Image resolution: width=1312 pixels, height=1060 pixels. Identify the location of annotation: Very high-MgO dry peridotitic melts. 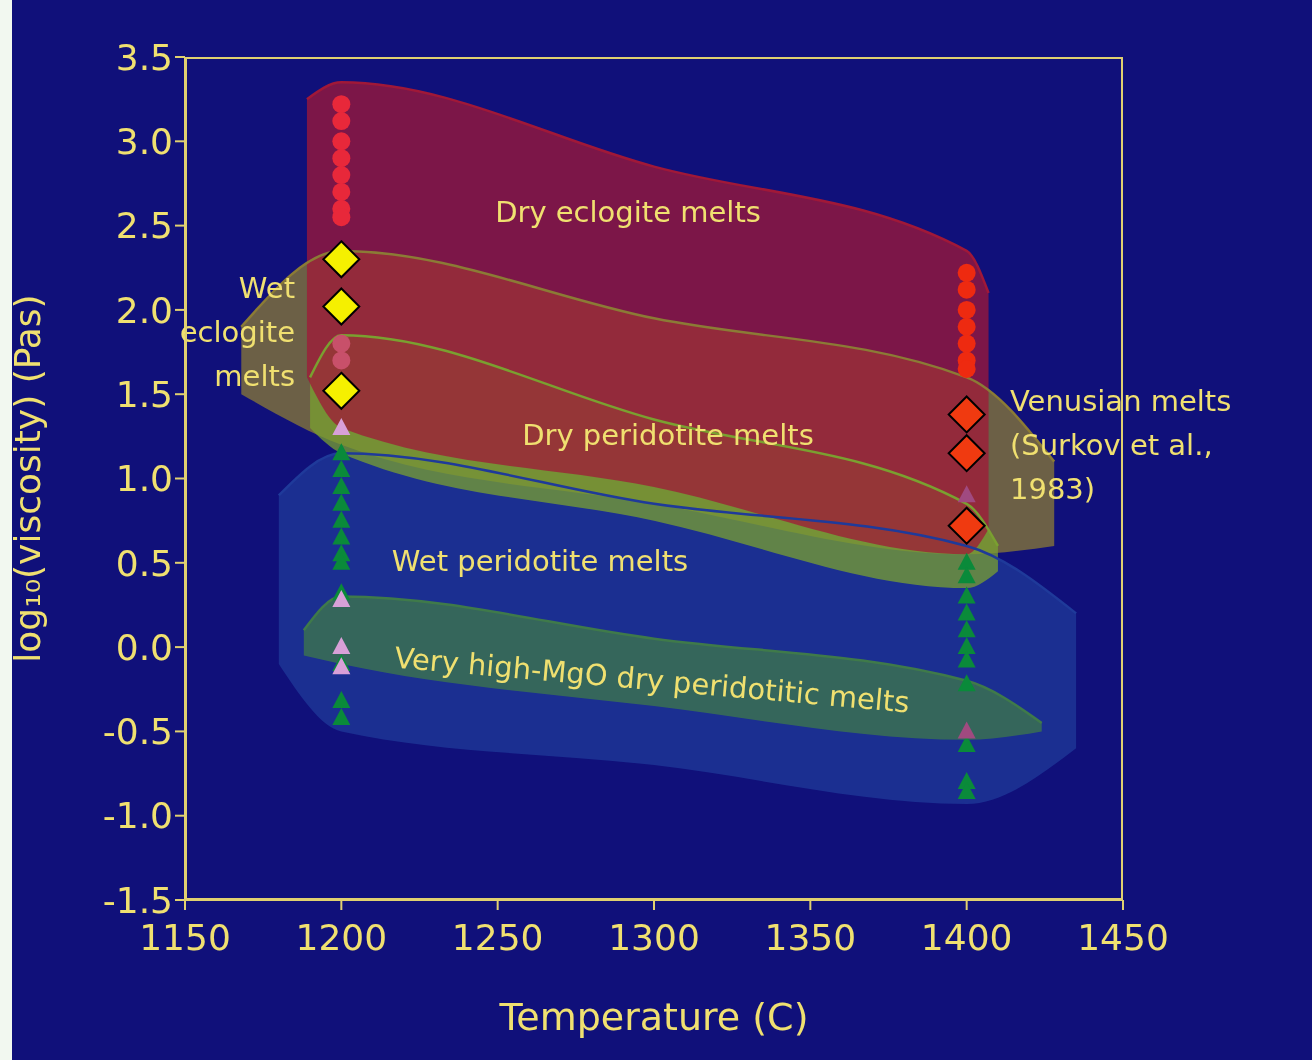
(652, 680).